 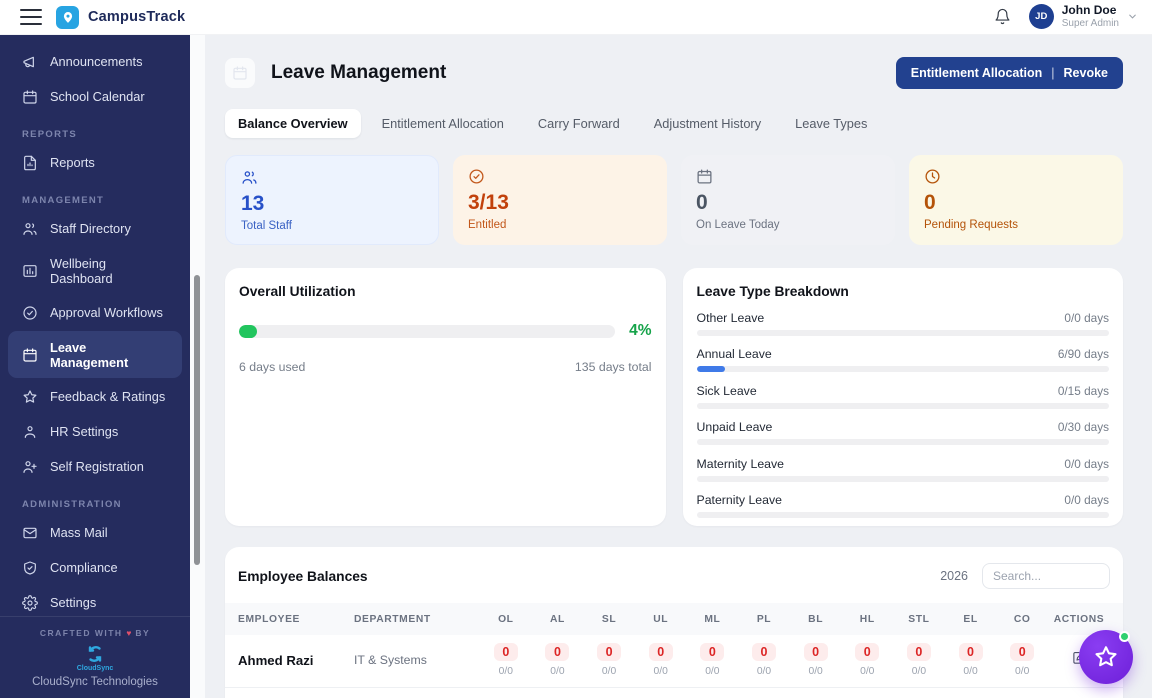 I want to click on sidebar-item-approval-workflows: Approval Workflows, so click(x=95, y=312).